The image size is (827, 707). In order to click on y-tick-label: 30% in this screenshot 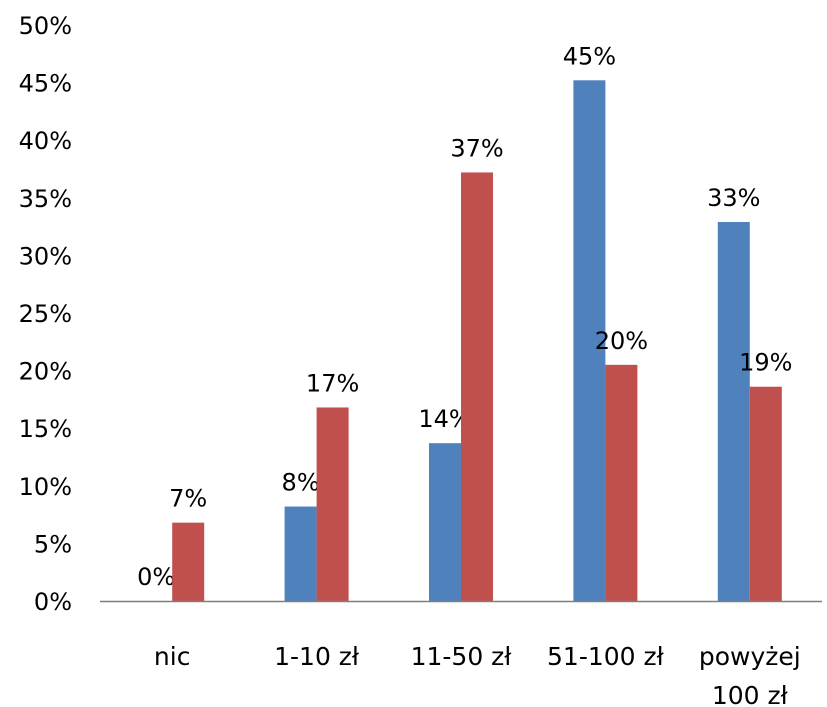, I will do `click(45, 256)`.